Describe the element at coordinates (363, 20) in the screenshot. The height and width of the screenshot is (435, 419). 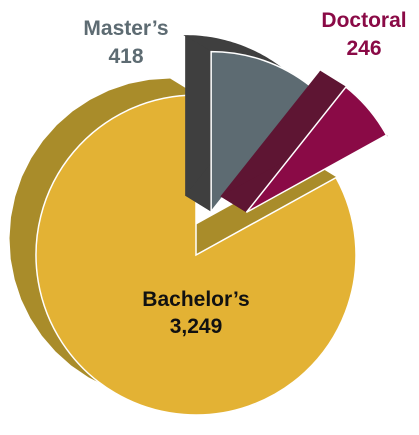
I see `doctoral-label: Doctoral` at that location.